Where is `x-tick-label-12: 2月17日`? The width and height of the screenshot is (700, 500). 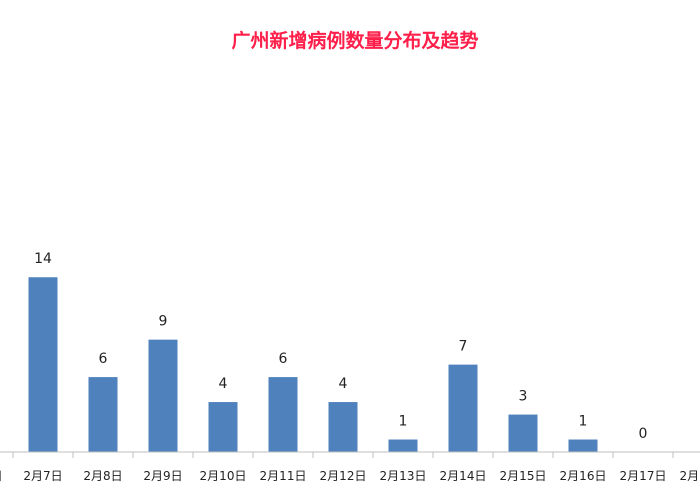 x-tick-label-12: 2月17日 is located at coordinates (643, 476).